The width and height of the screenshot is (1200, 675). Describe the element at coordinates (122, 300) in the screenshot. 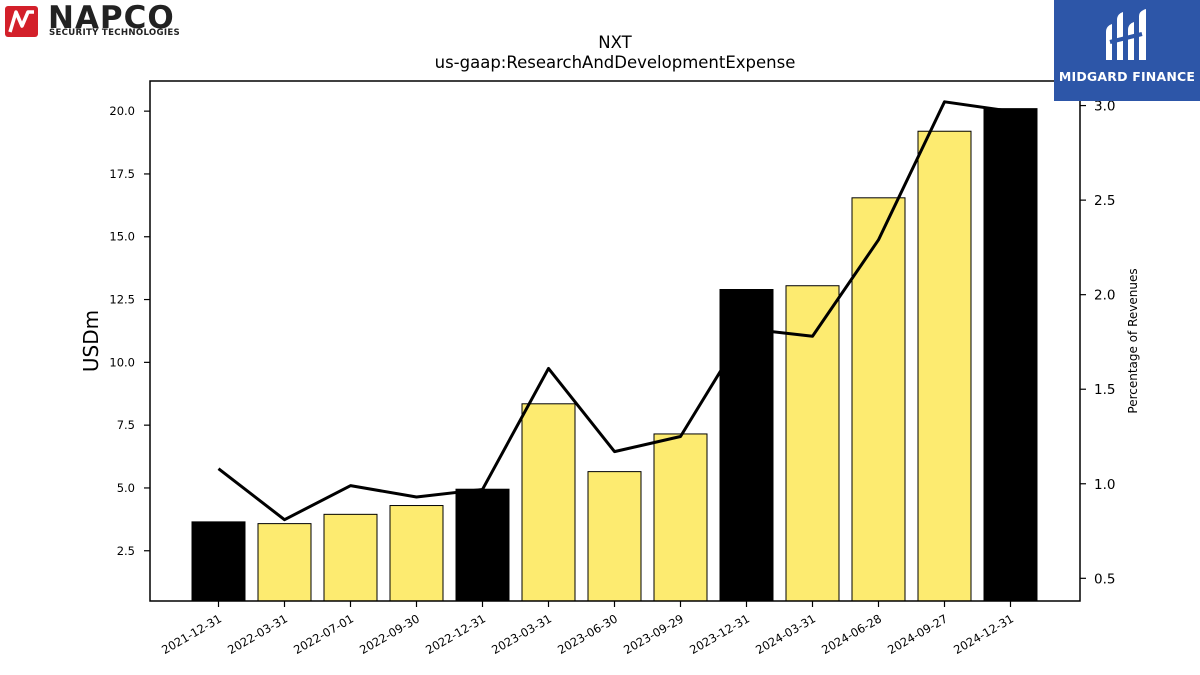

I see `y-tick-label: 12.5` at that location.